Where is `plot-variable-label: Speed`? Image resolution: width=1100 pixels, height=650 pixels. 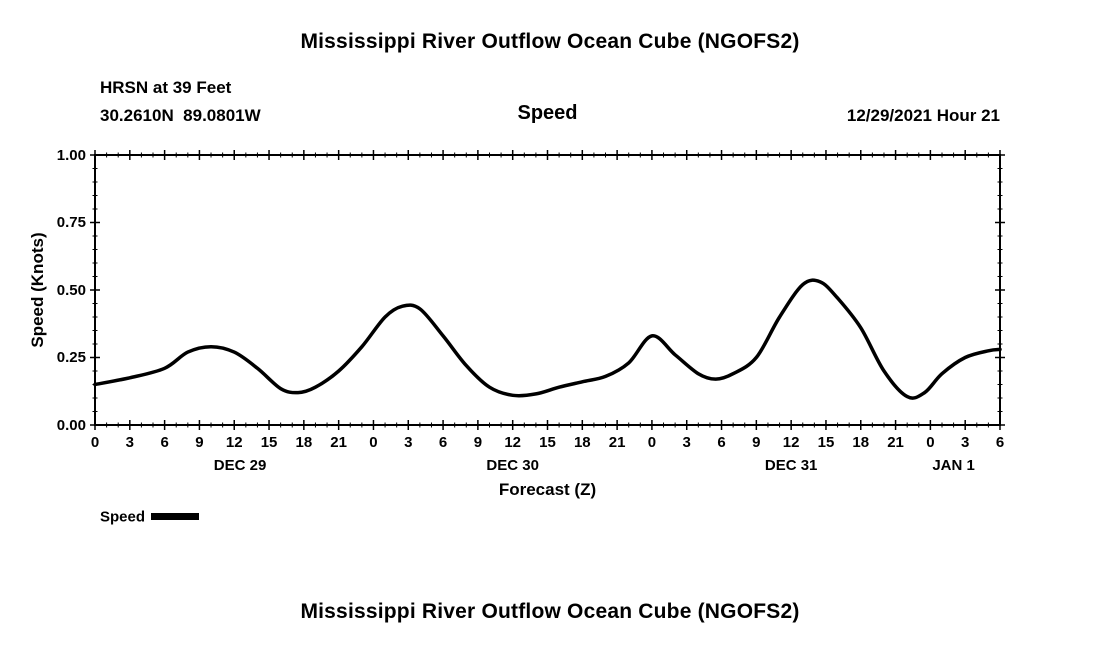
plot-variable-label: Speed is located at coordinates (547, 113).